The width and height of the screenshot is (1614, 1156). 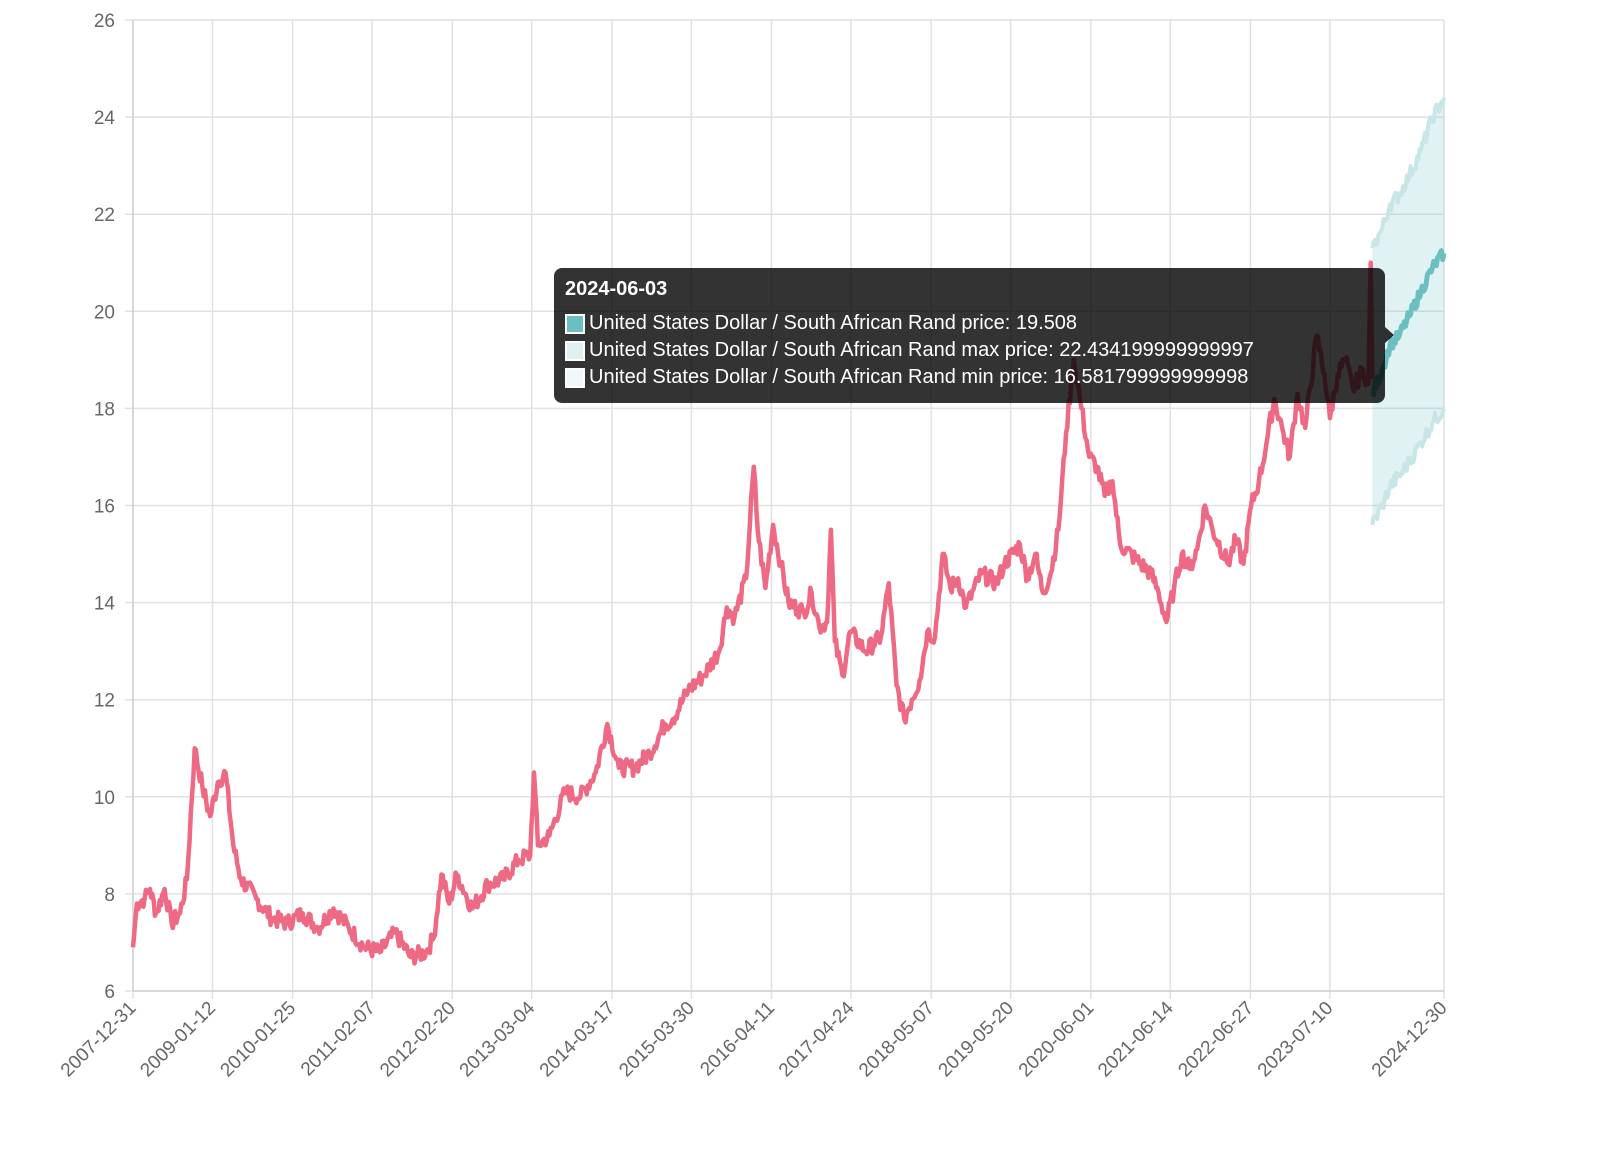 What do you see at coordinates (498, 1039) in the screenshot?
I see `x-tick-label: 2013-03-04` at bounding box center [498, 1039].